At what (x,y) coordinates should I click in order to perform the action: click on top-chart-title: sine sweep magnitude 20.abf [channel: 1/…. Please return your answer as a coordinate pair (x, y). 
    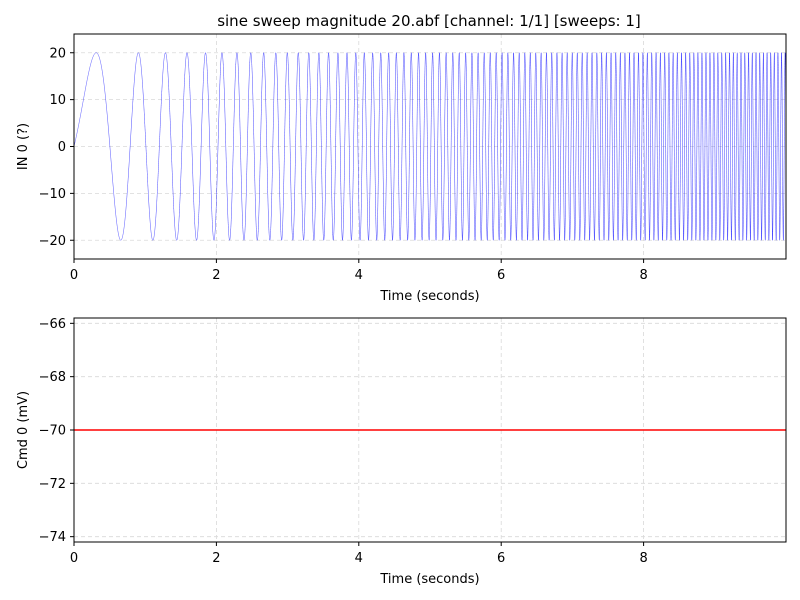
    Looking at the image, I should click on (429, 21).